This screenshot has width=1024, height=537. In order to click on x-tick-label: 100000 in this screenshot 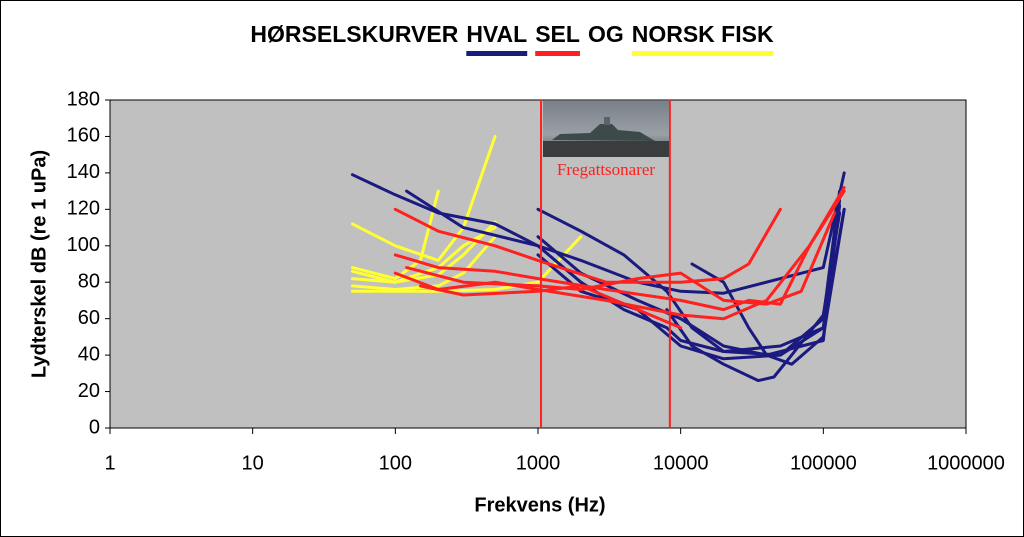, I will do `click(823, 463)`.